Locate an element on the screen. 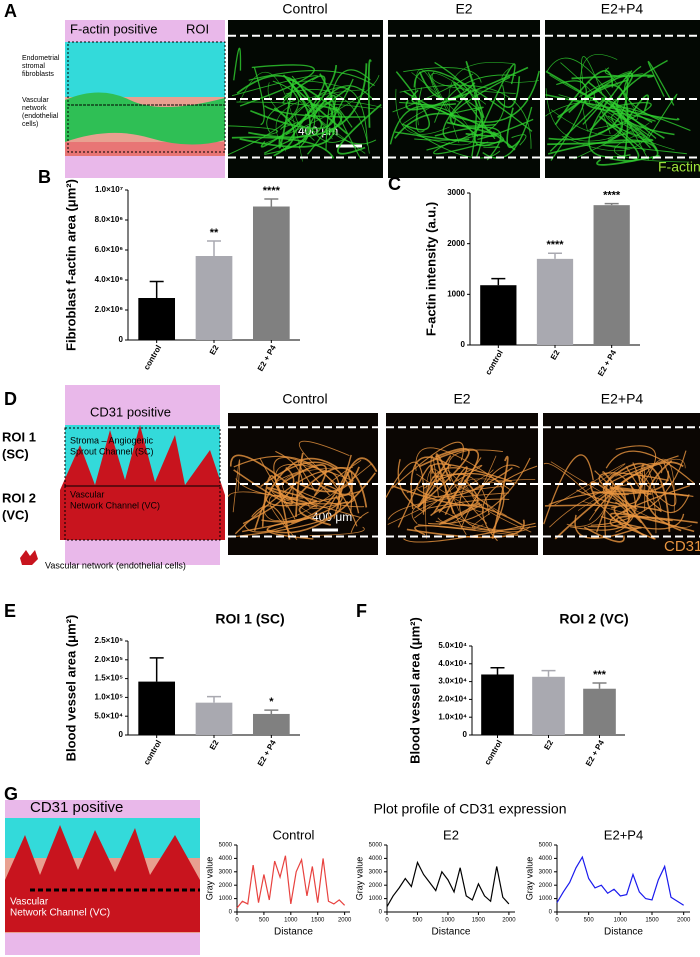  image-title: E2 is located at coordinates (461, 399).